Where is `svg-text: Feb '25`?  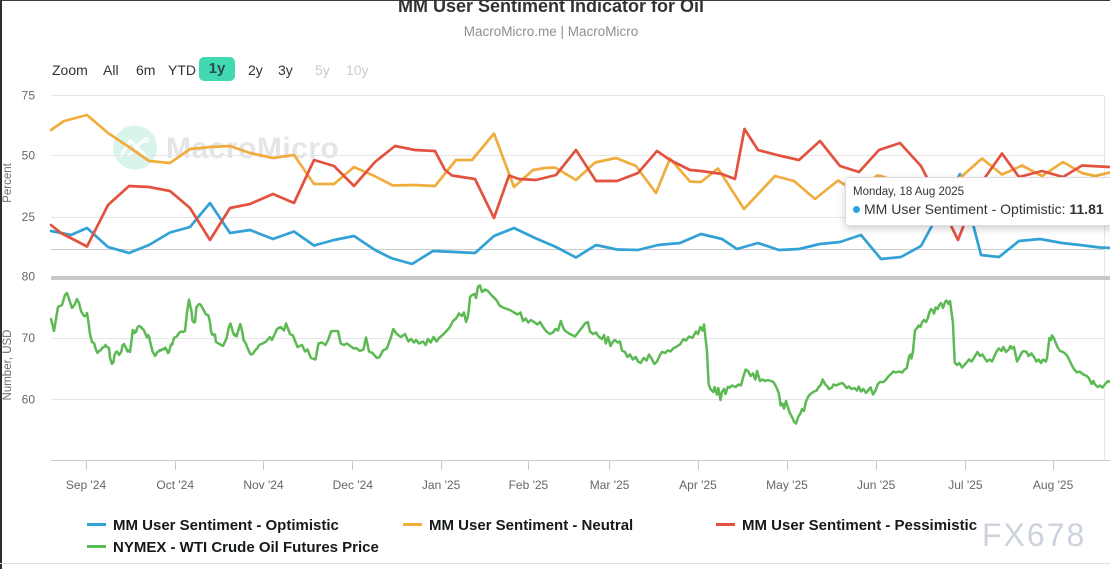
svg-text: Feb '25 is located at coordinates (529, 485).